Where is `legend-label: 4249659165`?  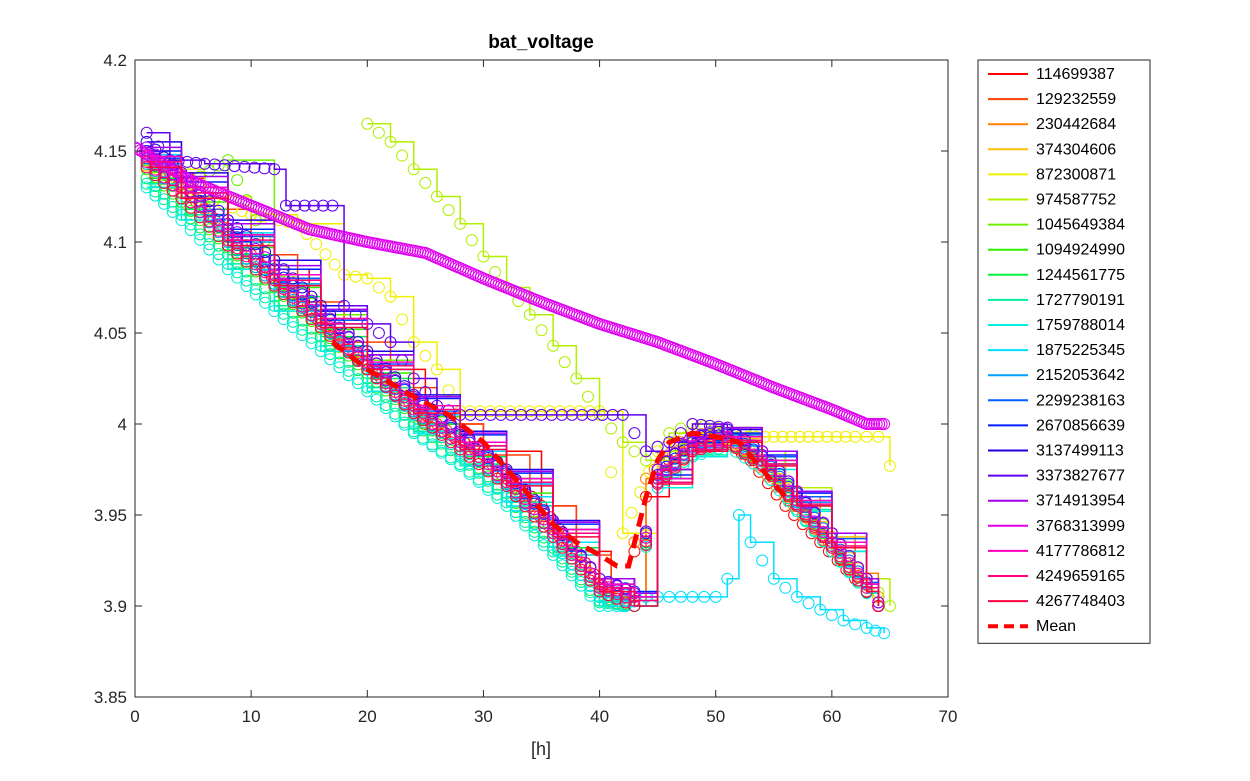 legend-label: 4249659165 is located at coordinates (1080, 576).